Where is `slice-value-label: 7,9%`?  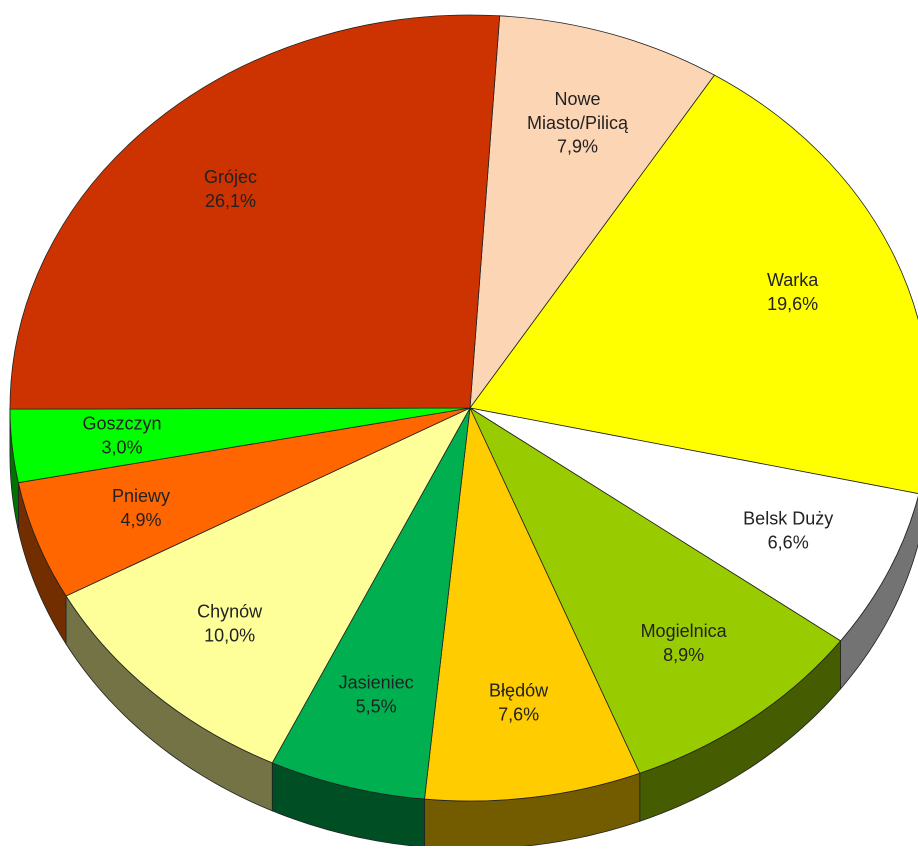
slice-value-label: 7,9% is located at coordinates (577, 147).